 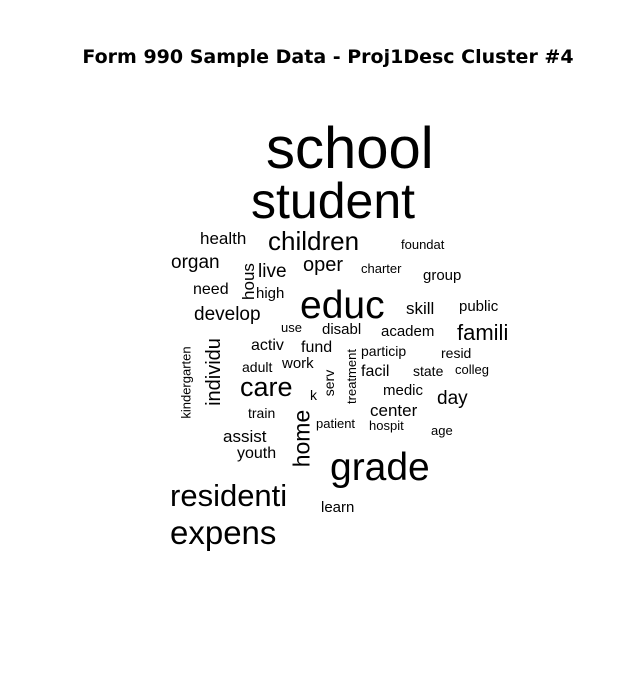 I want to click on word-work: work, so click(x=298, y=363).